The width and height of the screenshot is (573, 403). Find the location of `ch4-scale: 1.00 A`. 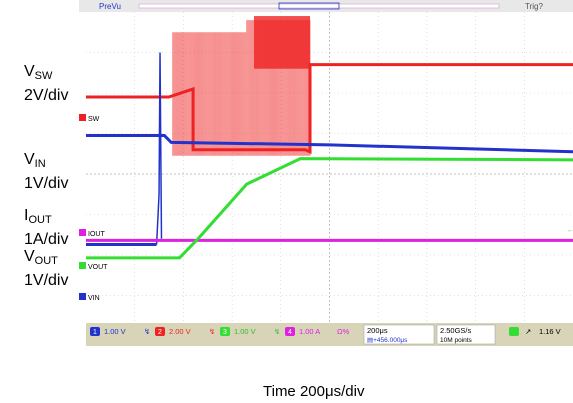

ch4-scale: 1.00 A is located at coordinates (309, 331).